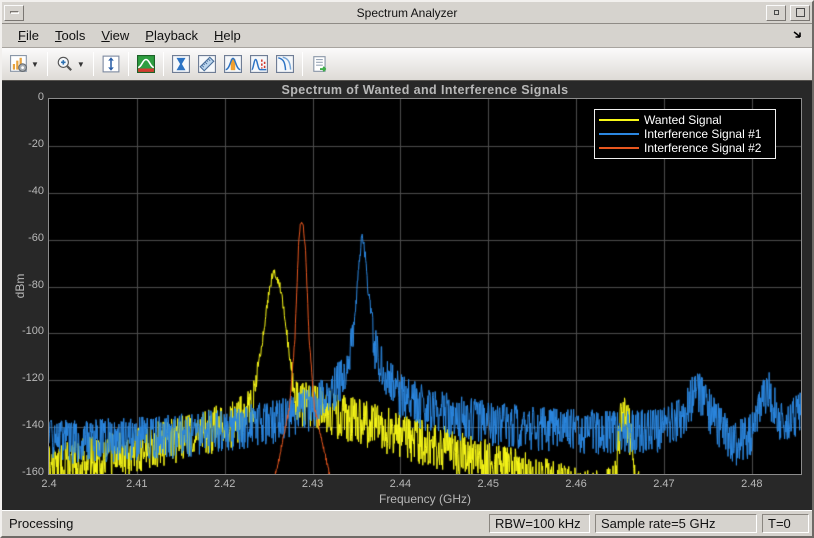  What do you see at coordinates (407, 64) in the screenshot?
I see `toolbar: ▼ ▼` at bounding box center [407, 64].